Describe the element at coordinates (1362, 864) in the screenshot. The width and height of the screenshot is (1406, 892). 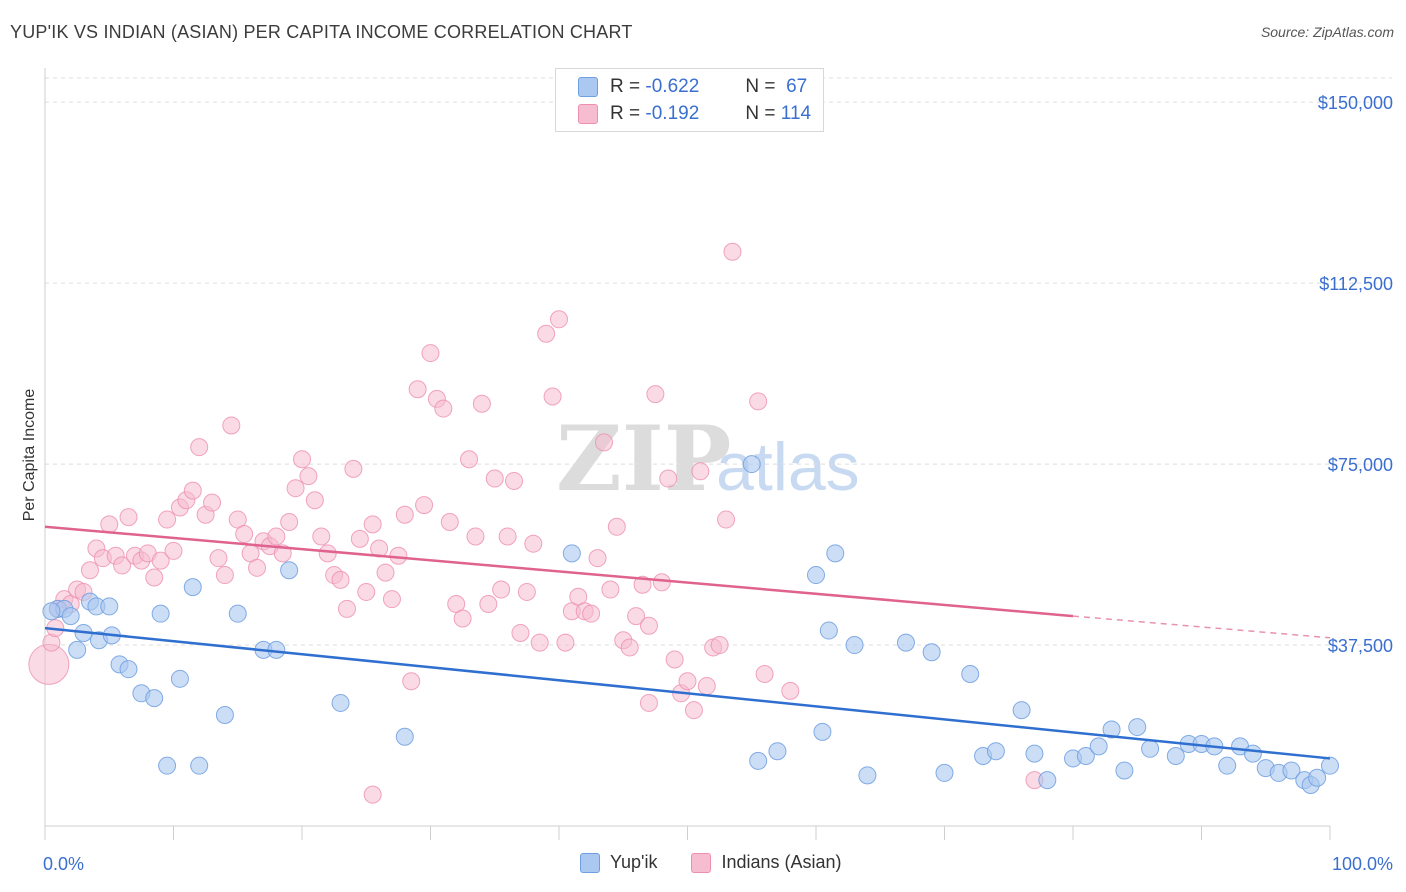
I see `x-tick-label-max: 100.0%` at that location.